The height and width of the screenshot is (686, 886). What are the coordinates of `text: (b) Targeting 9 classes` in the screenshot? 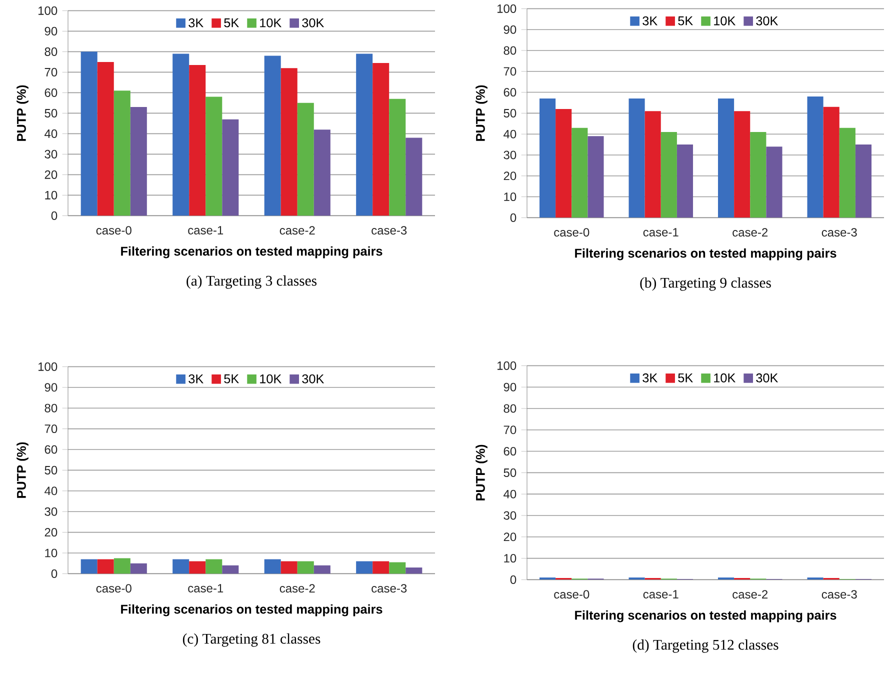 It's located at (705, 284).